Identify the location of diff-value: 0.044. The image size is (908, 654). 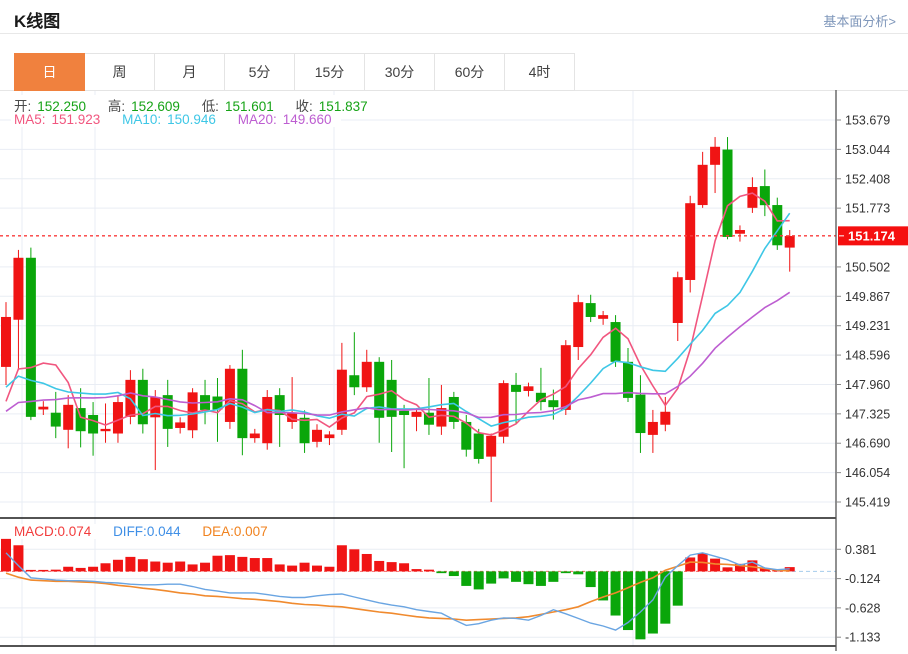
(163, 531).